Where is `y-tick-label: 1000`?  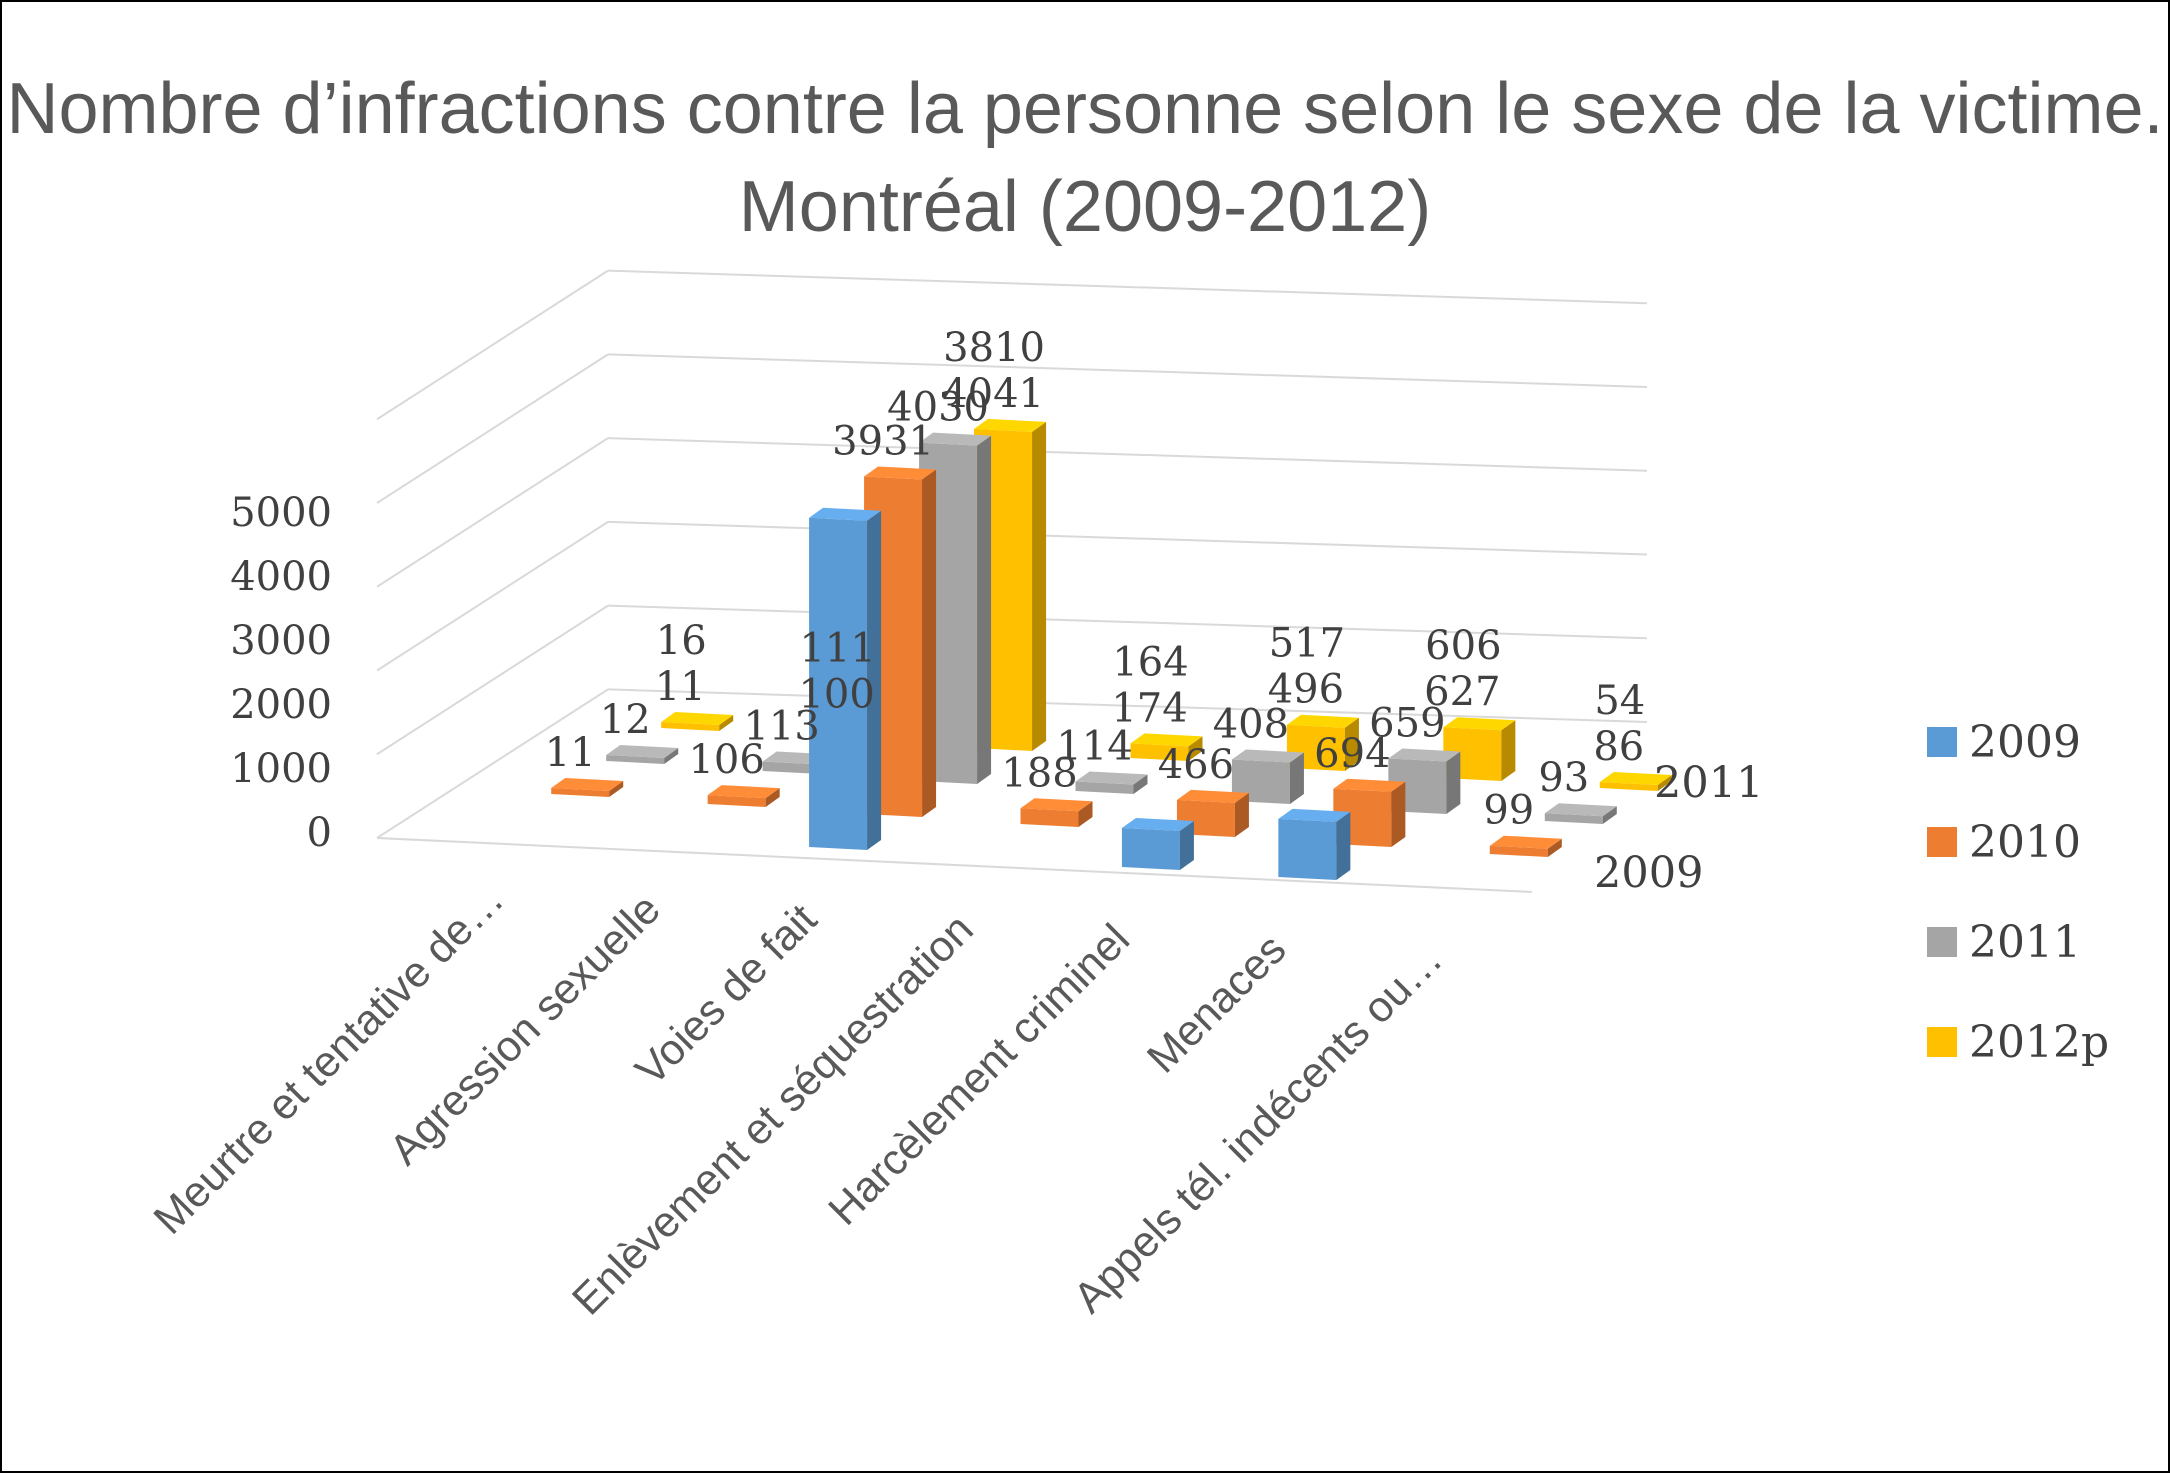 y-tick-label: 1000 is located at coordinates (281, 769).